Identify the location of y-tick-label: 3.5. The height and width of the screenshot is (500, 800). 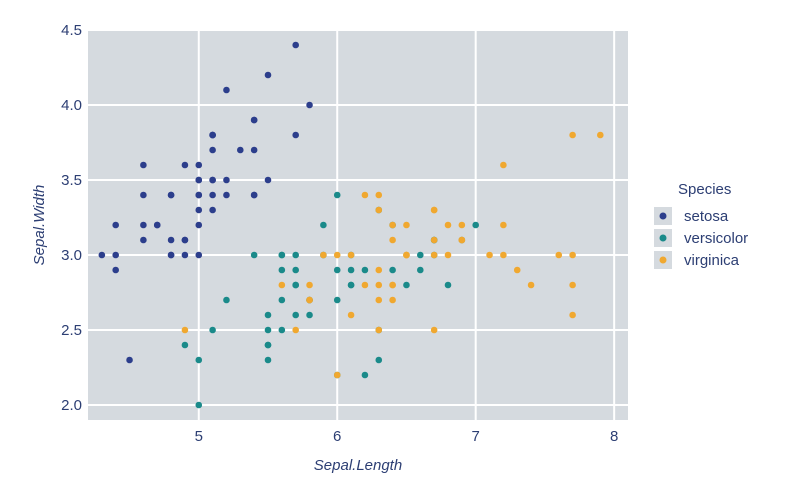
(71, 180).